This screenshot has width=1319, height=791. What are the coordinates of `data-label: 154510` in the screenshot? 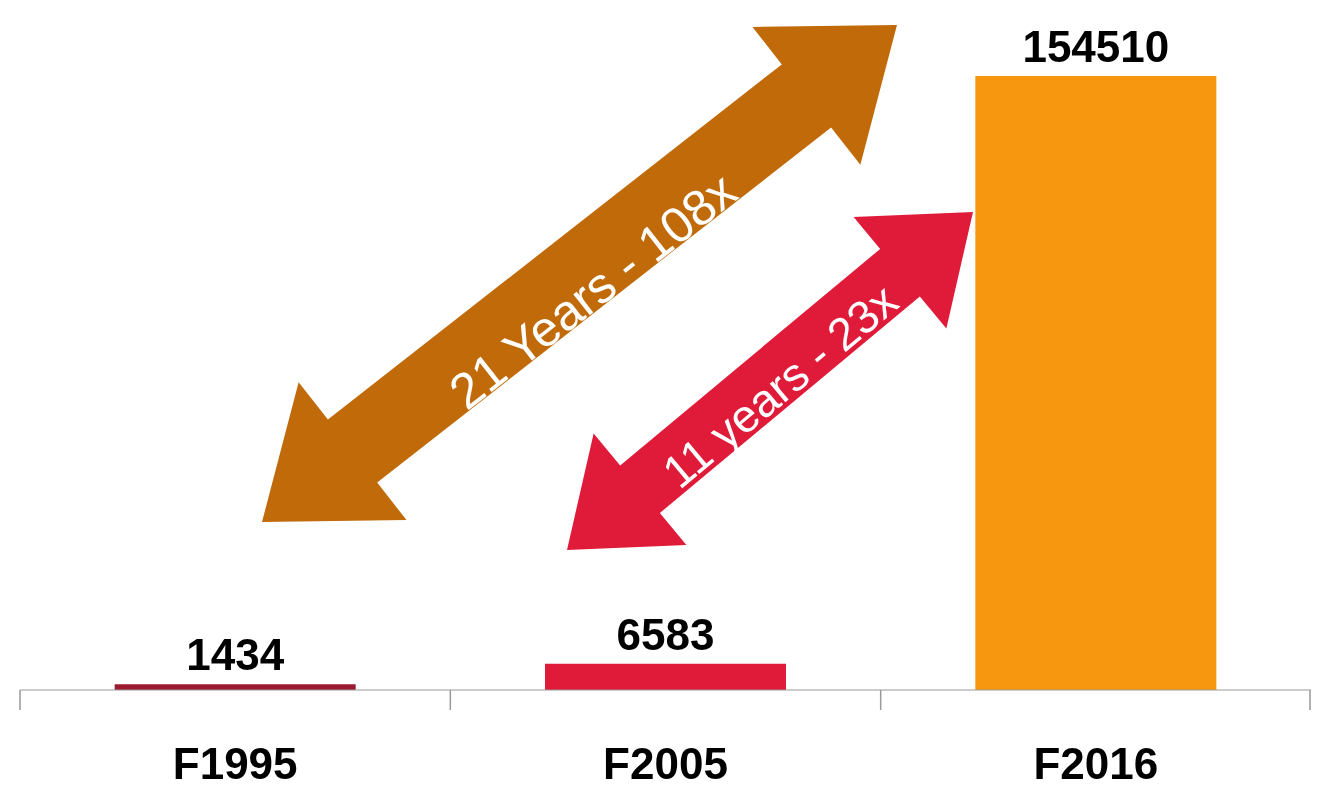 It's located at (1096, 46).